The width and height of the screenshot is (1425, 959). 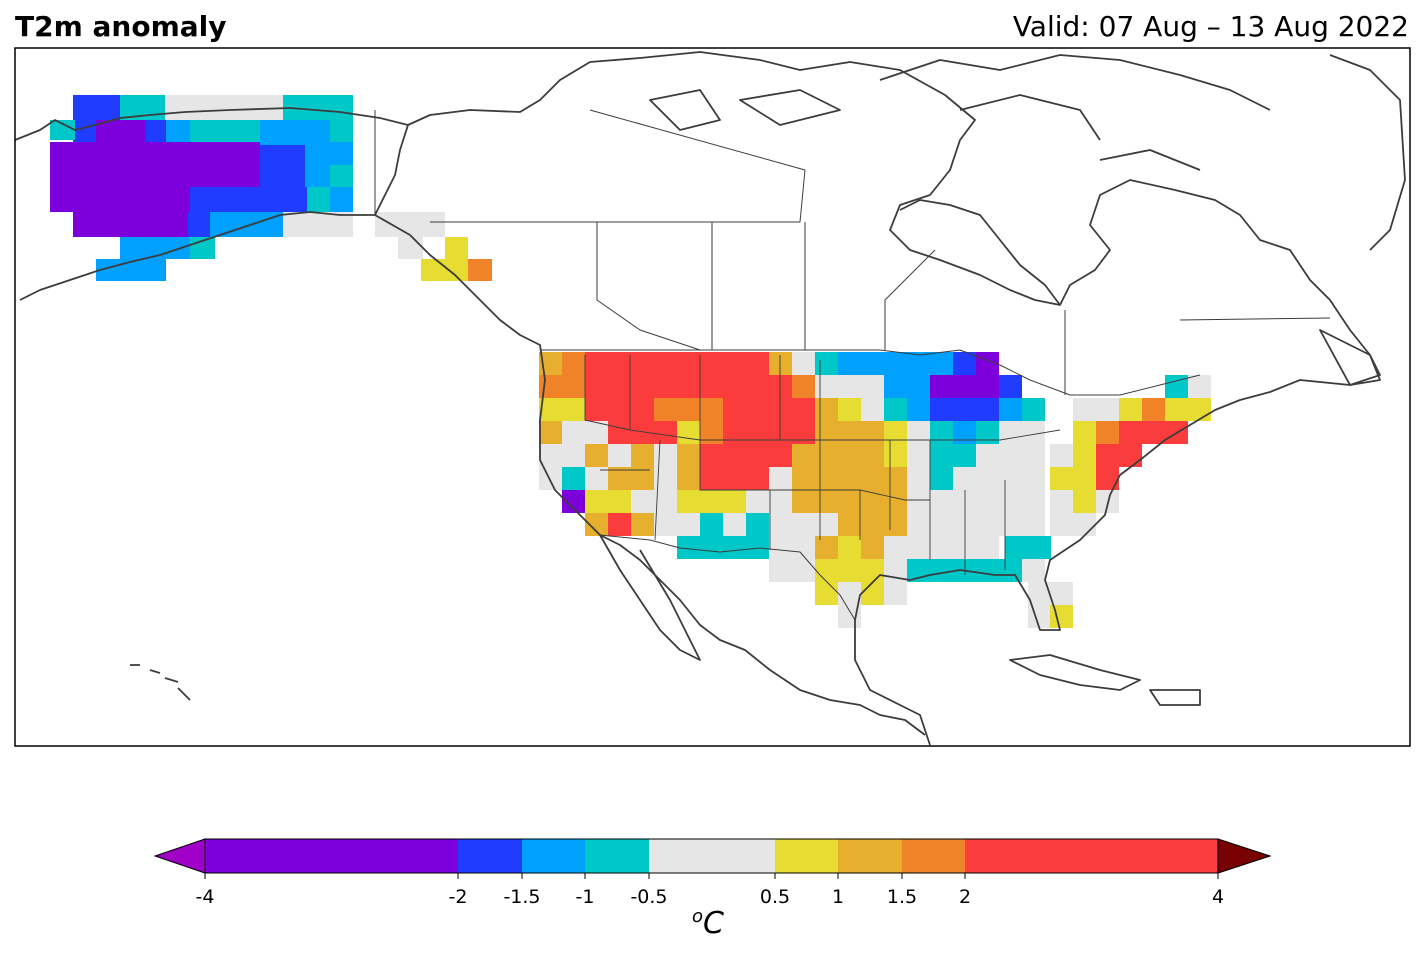 What do you see at coordinates (708, 923) in the screenshot?
I see `colorbar-unit: oC` at bounding box center [708, 923].